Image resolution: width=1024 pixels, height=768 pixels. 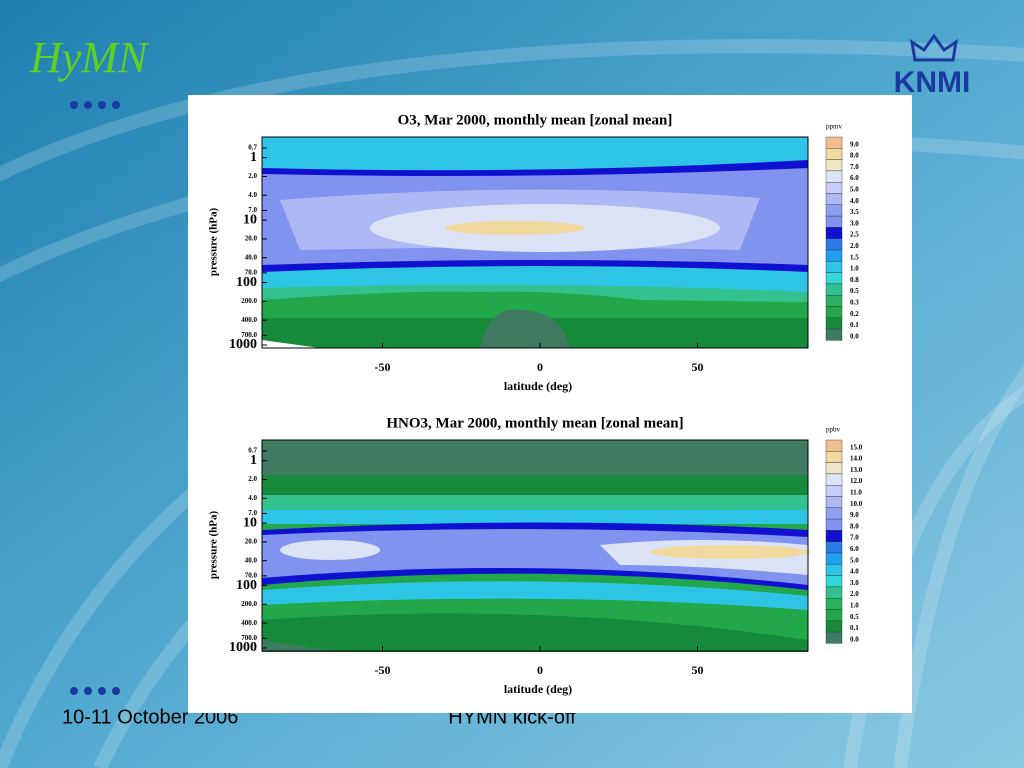 What do you see at coordinates (854, 302) in the screenshot?
I see `colorbar-label: 0.3` at bounding box center [854, 302].